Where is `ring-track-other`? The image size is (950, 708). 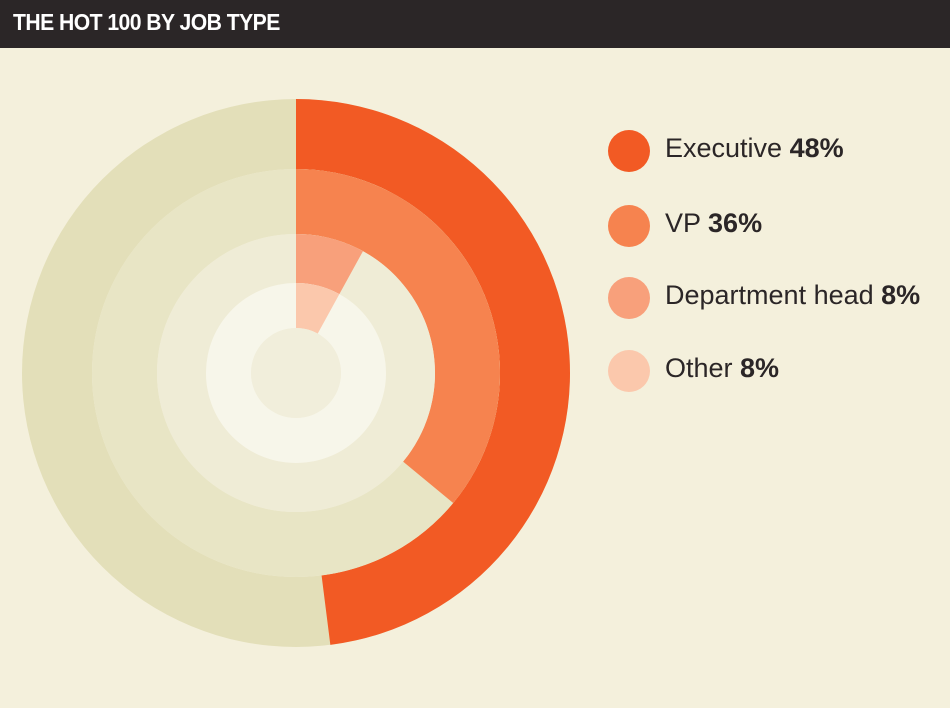
ring-track-other is located at coordinates (296, 373).